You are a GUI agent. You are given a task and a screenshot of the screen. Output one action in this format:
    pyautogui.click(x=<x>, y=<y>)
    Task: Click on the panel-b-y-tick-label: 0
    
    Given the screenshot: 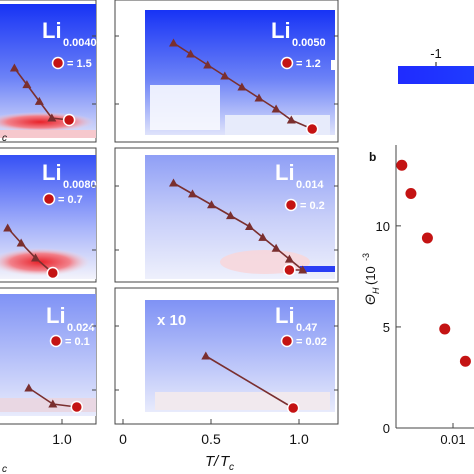 What is the action you would take?
    pyautogui.click(x=386, y=428)
    